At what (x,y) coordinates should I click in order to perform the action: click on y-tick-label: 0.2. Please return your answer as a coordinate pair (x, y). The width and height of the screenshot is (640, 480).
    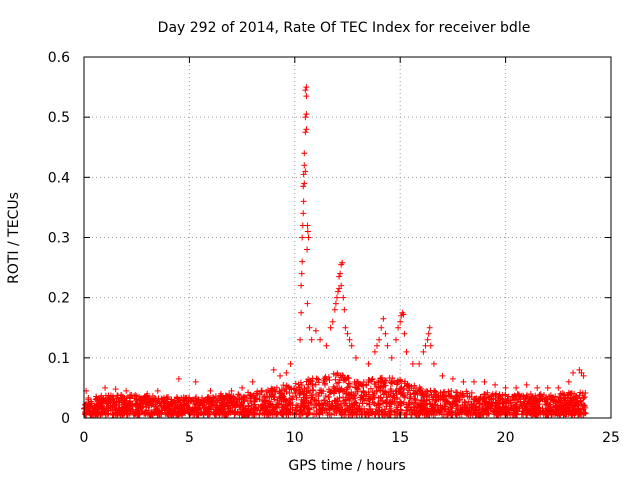
    Looking at the image, I should click on (59, 299).